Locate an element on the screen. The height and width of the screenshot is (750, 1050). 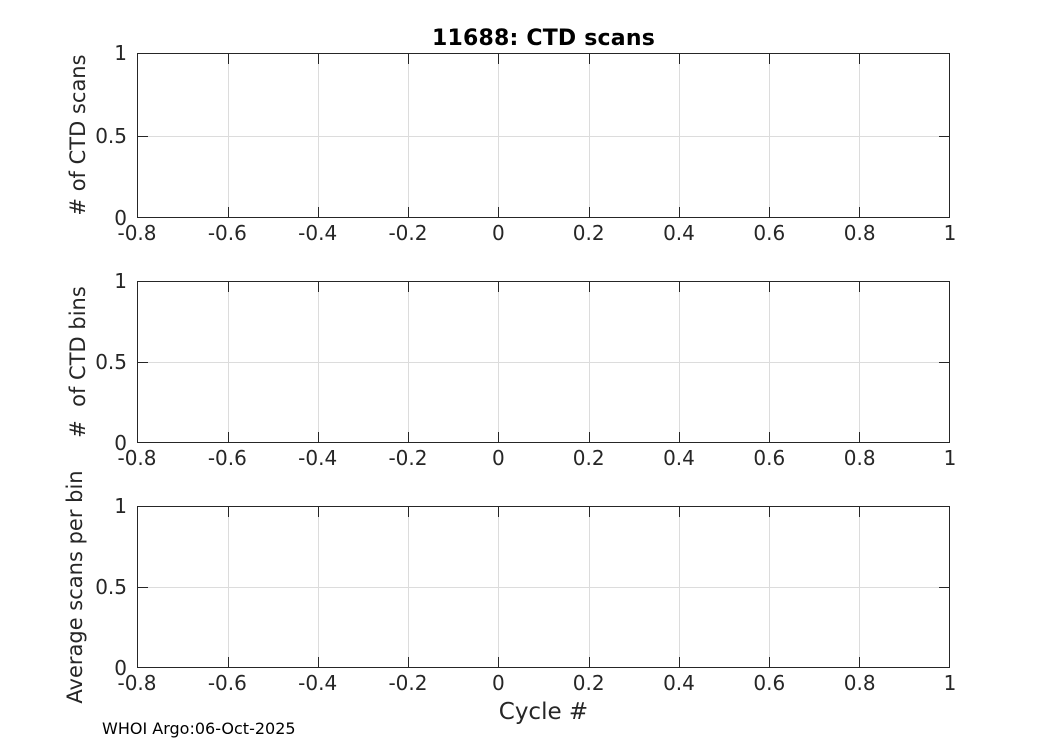
subplot-avg-scans-per-bin-y-label: Average scans per bin is located at coordinates (75, 587).